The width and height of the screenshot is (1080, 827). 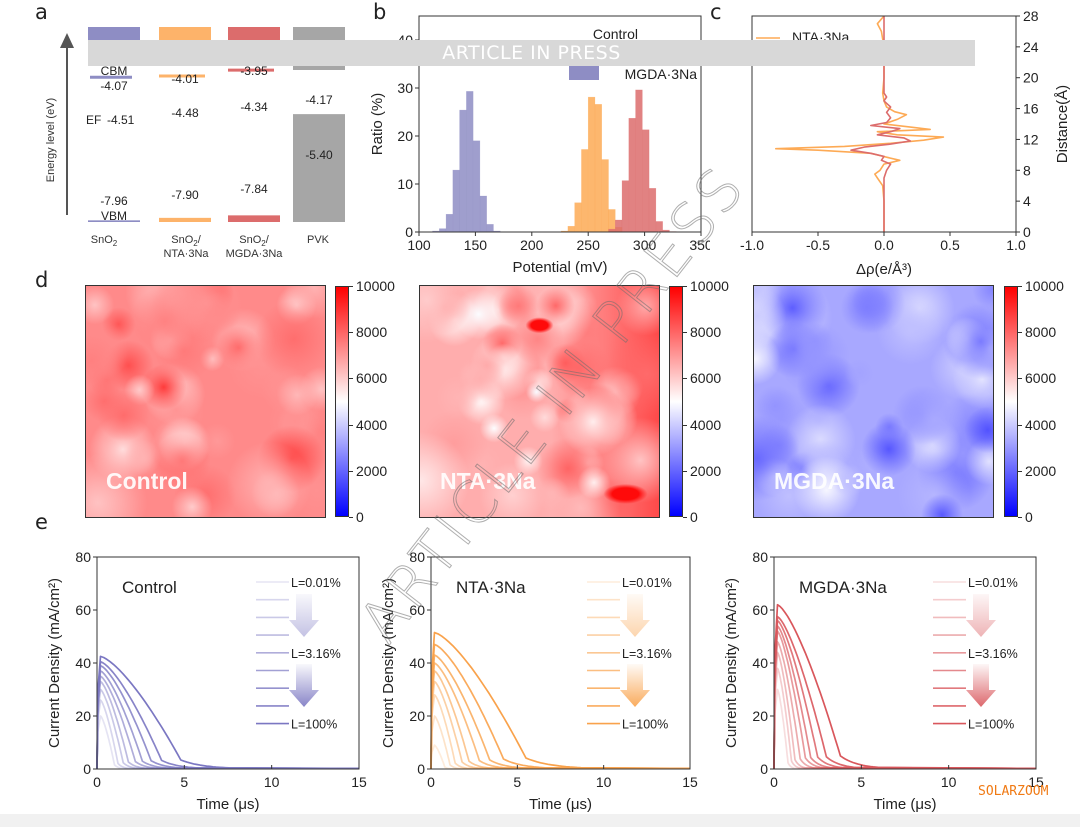 What do you see at coordinates (559, 267) in the screenshot?
I see `x-axis-label: Potential (mV)` at bounding box center [559, 267].